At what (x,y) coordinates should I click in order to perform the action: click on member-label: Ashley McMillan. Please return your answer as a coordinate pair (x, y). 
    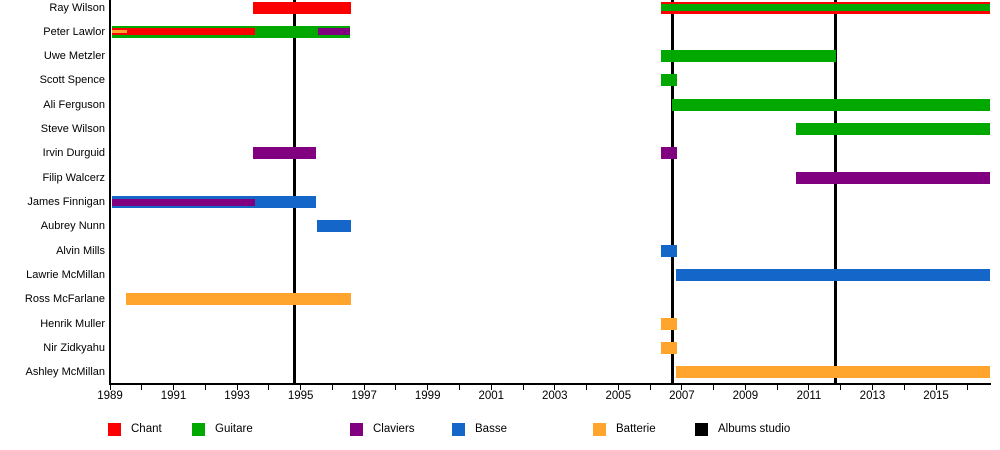
    Looking at the image, I should click on (65, 372).